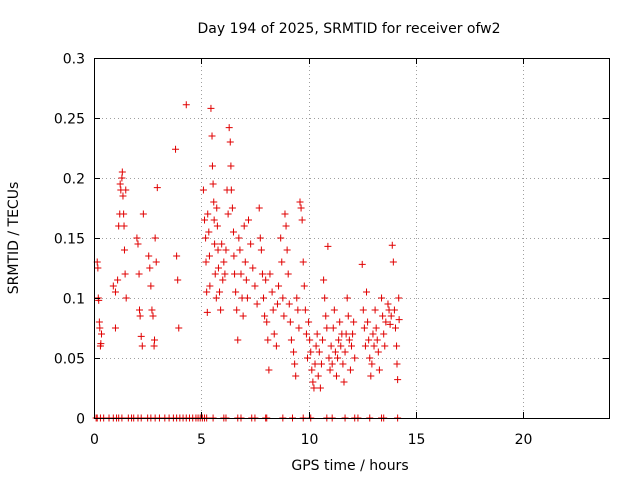 The height and width of the screenshot is (480, 640). Describe the element at coordinates (417, 440) in the screenshot. I see `x-tick-label: 15` at that location.